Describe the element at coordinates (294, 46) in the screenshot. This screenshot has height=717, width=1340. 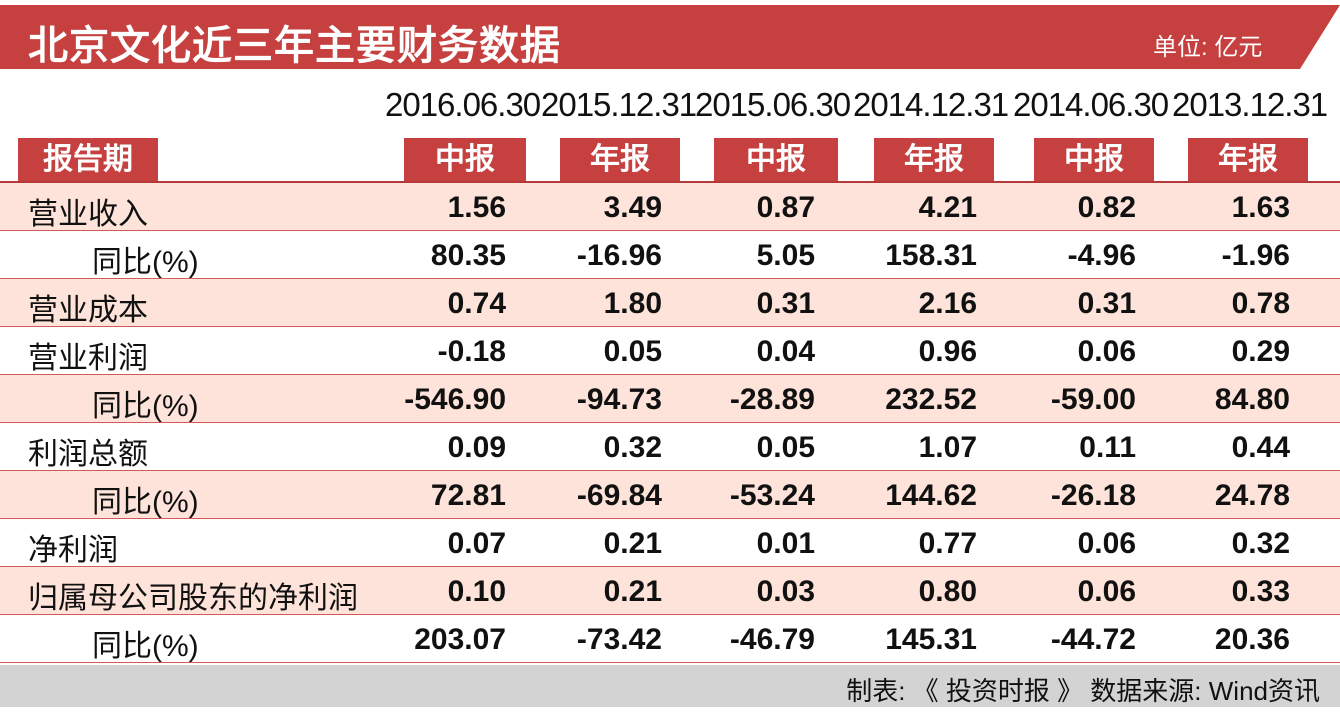
I see `page-title: 北京文化近三年主要财务数据` at that location.